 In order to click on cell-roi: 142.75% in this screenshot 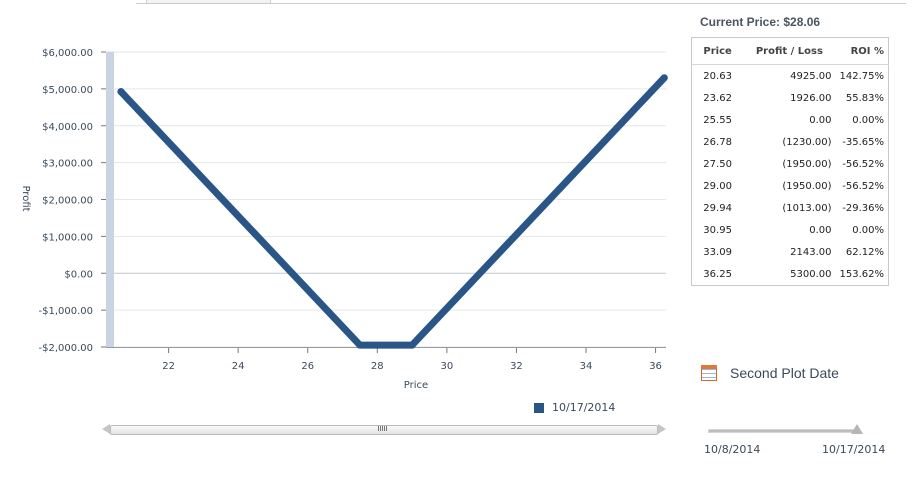, I will do `click(862, 76)`.